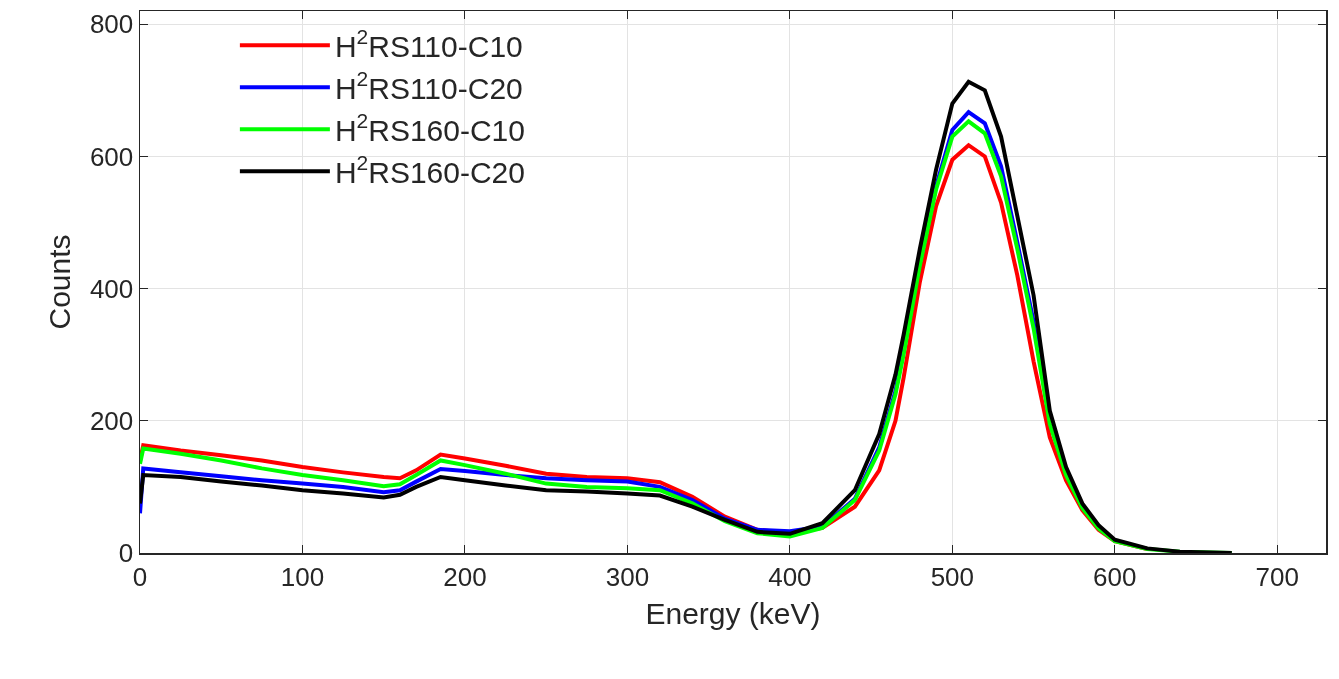  I want to click on legend-label: H$^{2}$RS160-C20, so click(430, 170).